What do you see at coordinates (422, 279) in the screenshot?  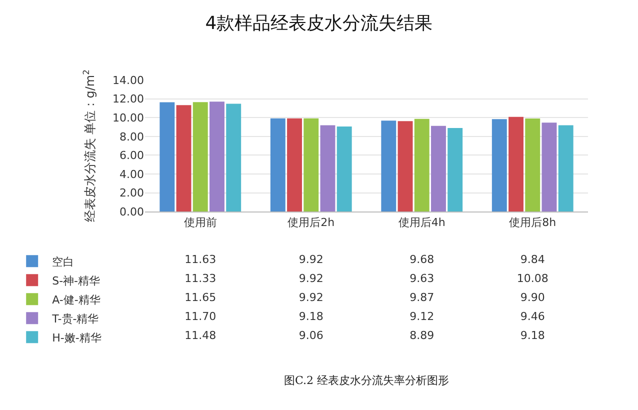 I see `data-label: 9.63` at bounding box center [422, 279].